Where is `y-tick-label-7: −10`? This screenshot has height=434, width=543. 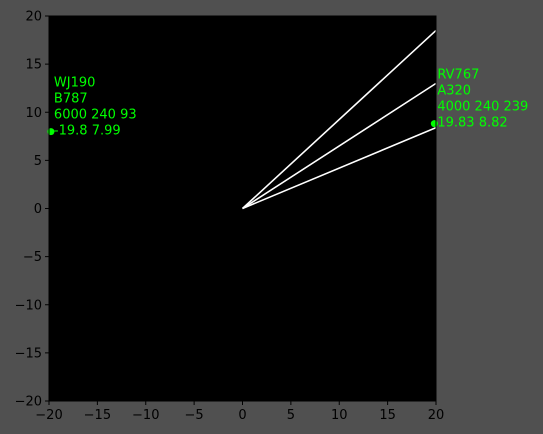
y-tick-label-7: −10 is located at coordinates (28, 305).